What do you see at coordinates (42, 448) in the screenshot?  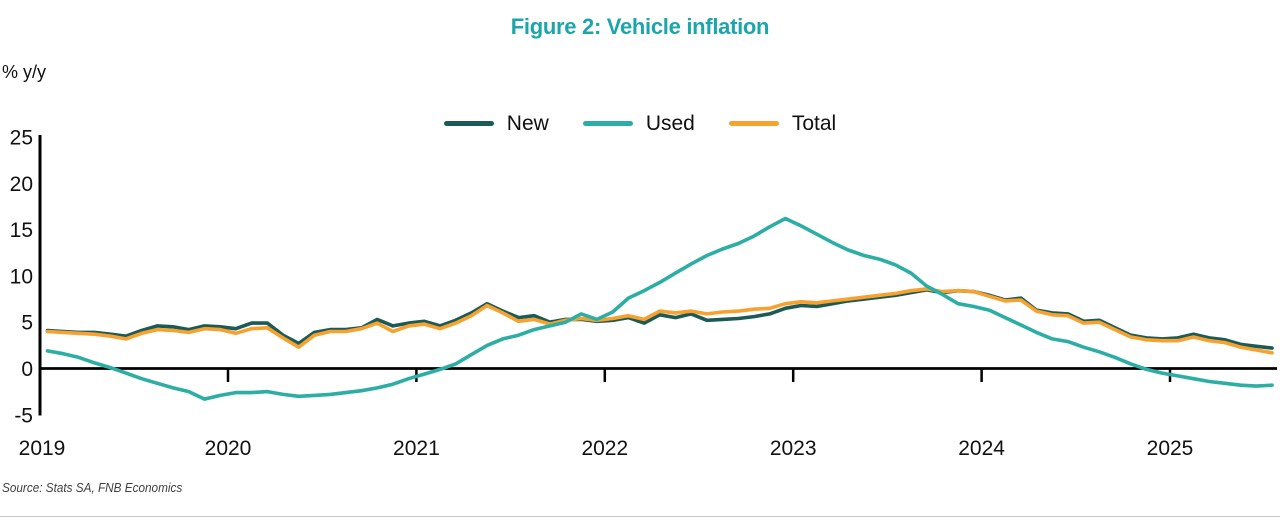 I see `x-tick-label-2019: 2019` at bounding box center [42, 448].